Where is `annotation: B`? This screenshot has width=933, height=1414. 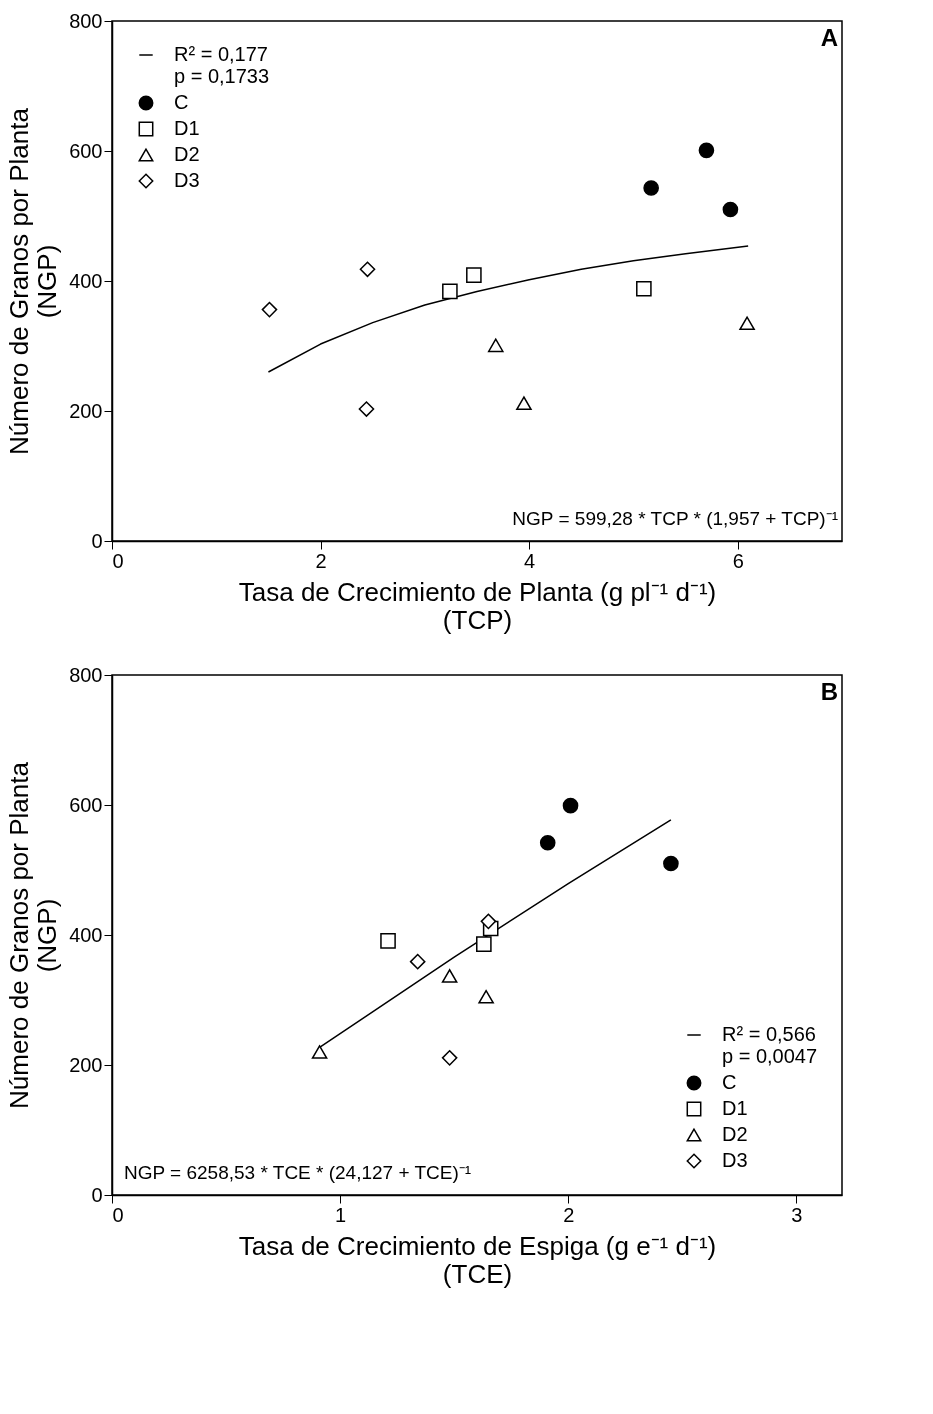
annotation: B is located at coordinates (829, 691).